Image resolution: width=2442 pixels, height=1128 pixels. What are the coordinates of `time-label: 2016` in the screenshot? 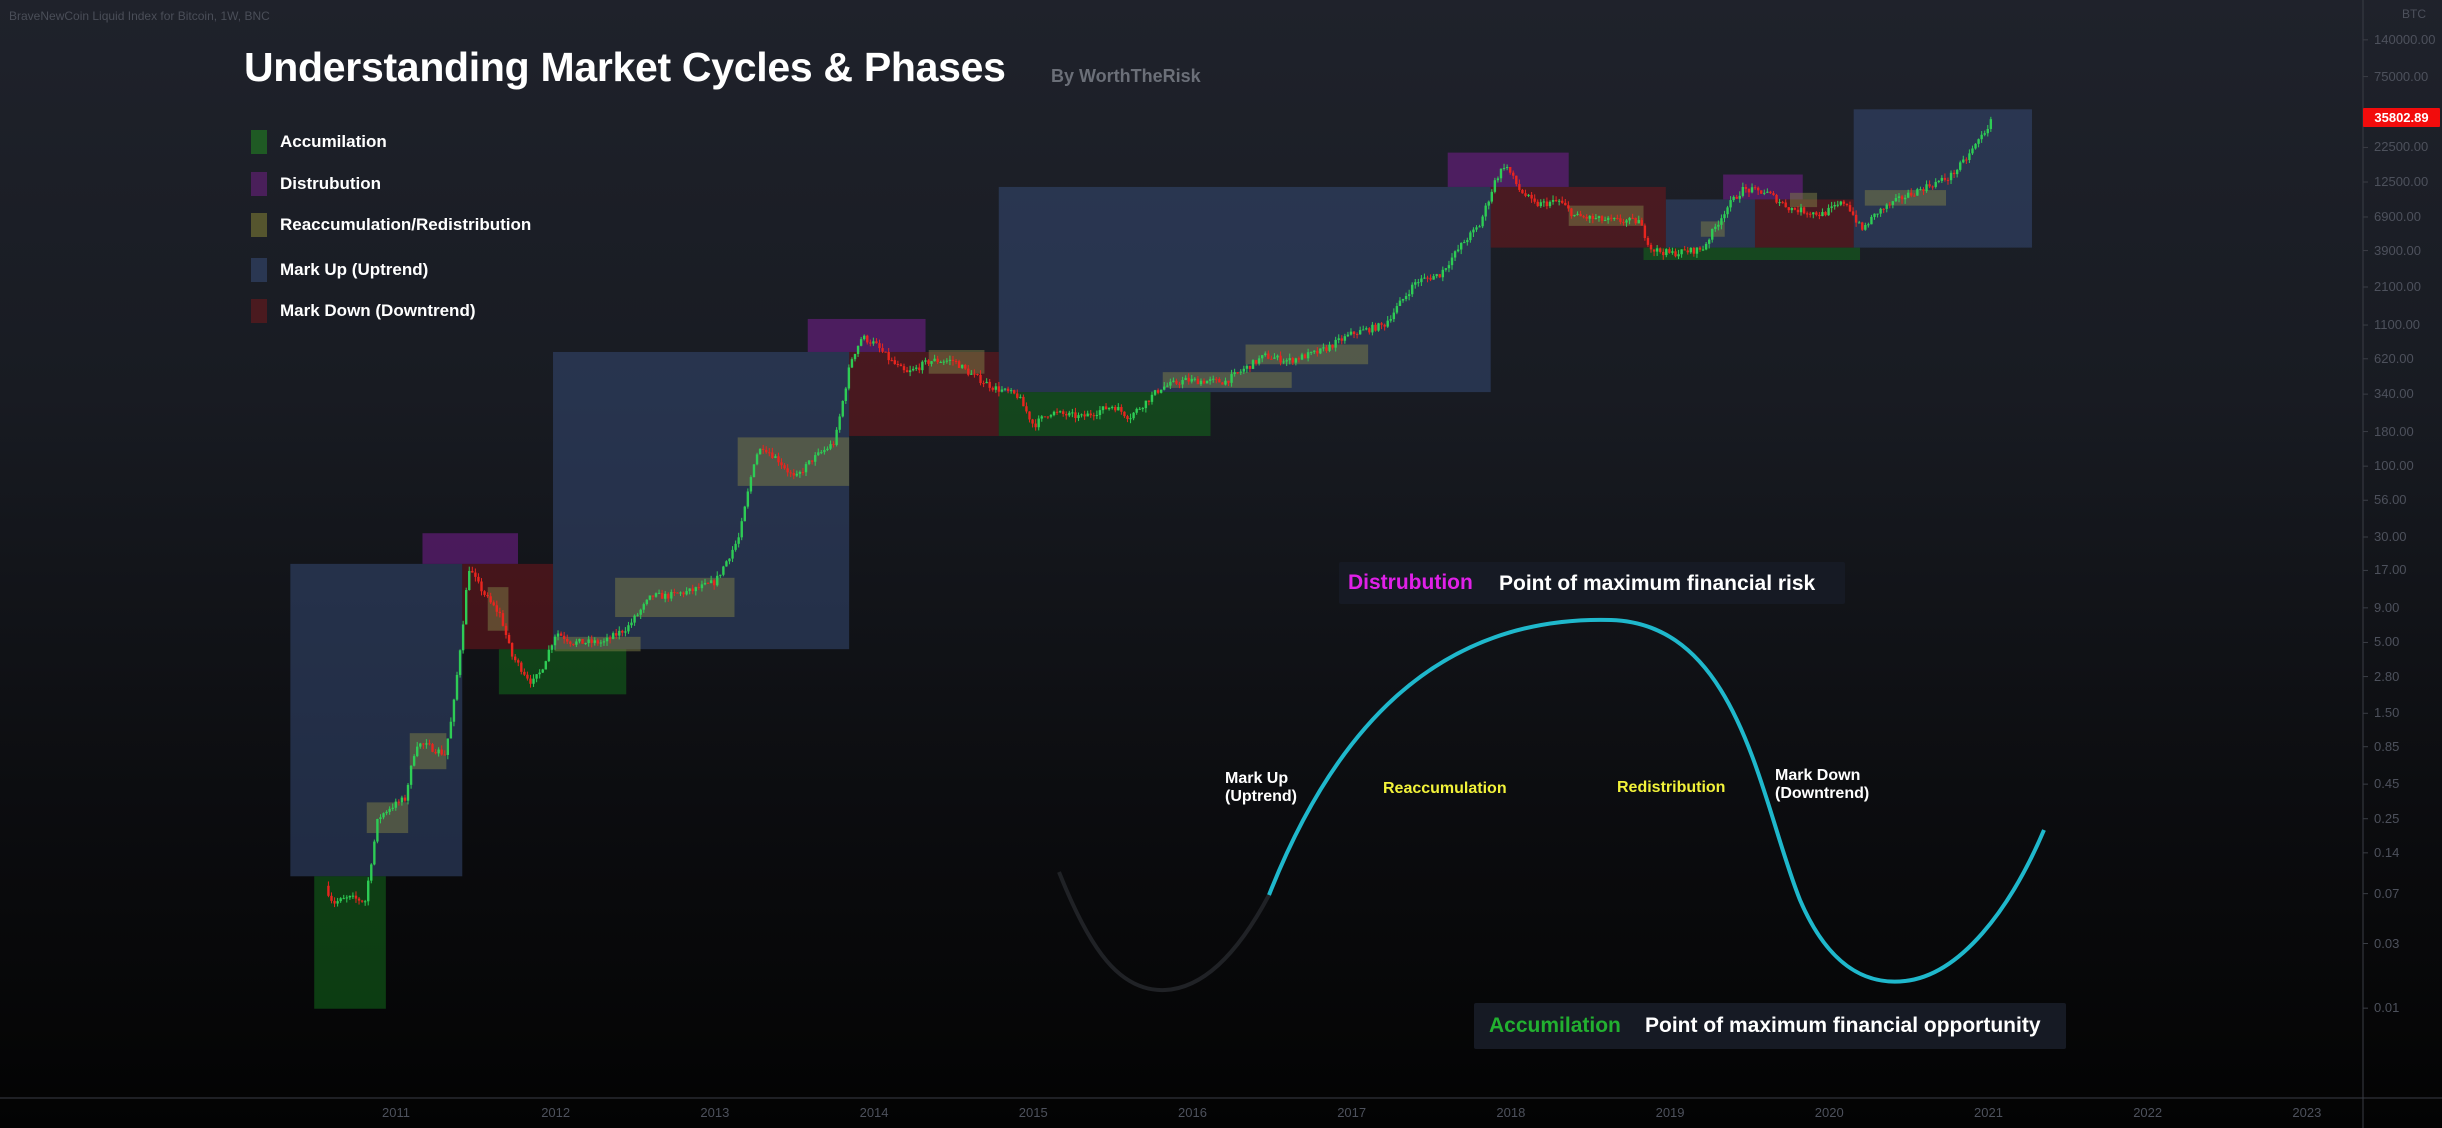 It's located at (1192, 1112).